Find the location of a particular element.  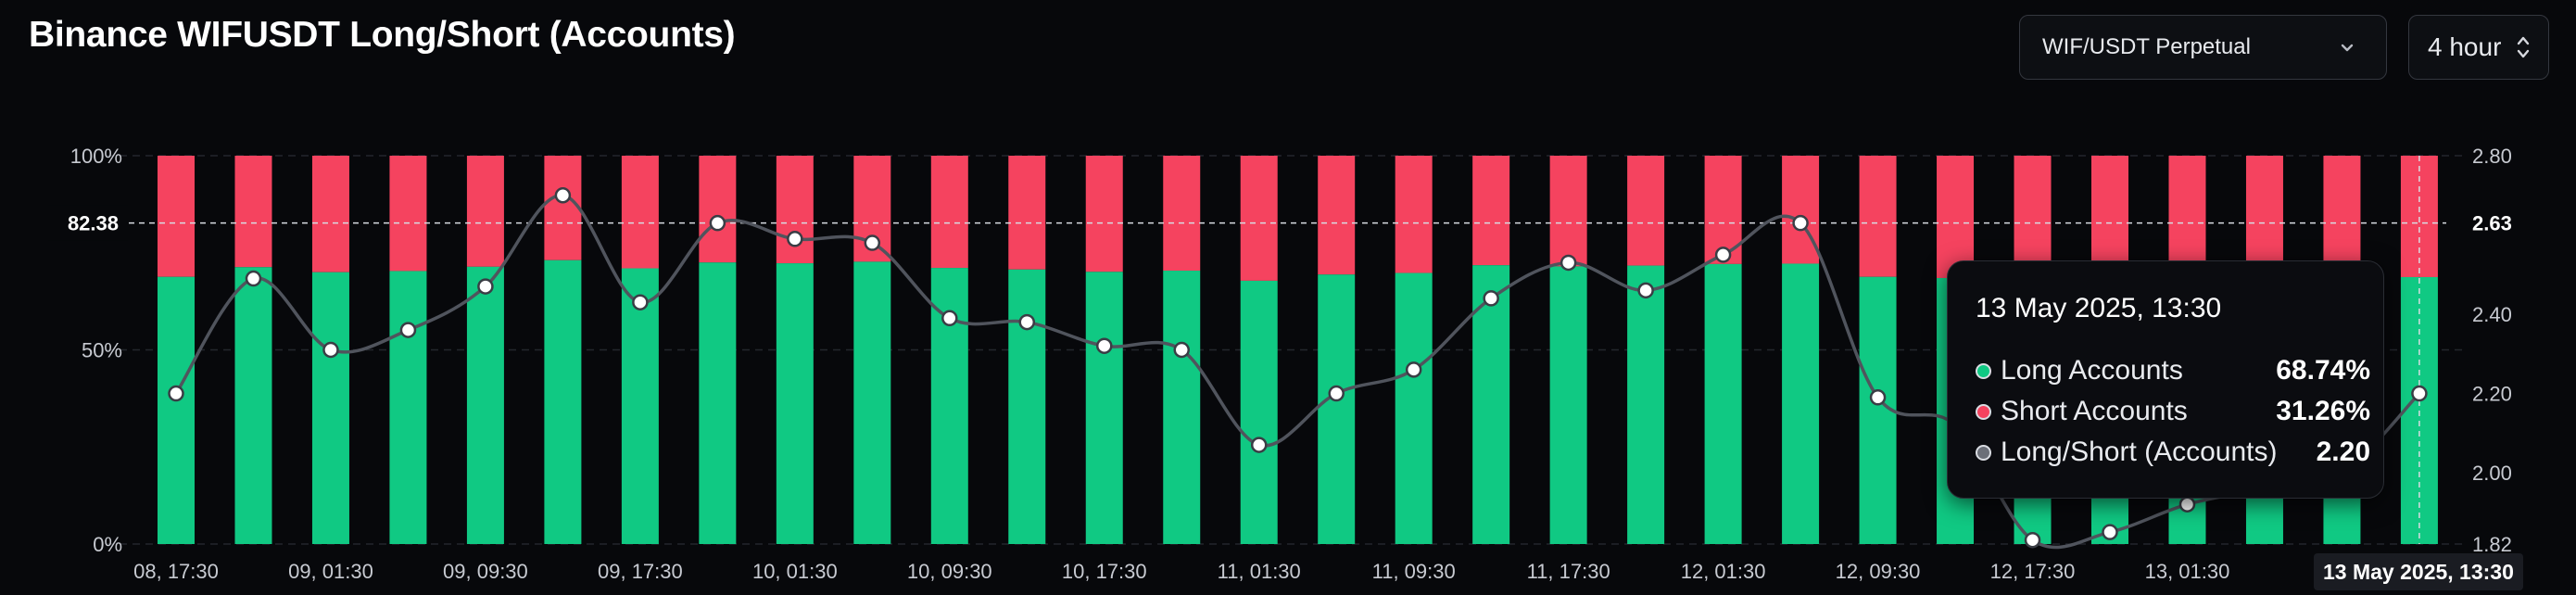

left-axis-tick: 0% is located at coordinates (108, 544).